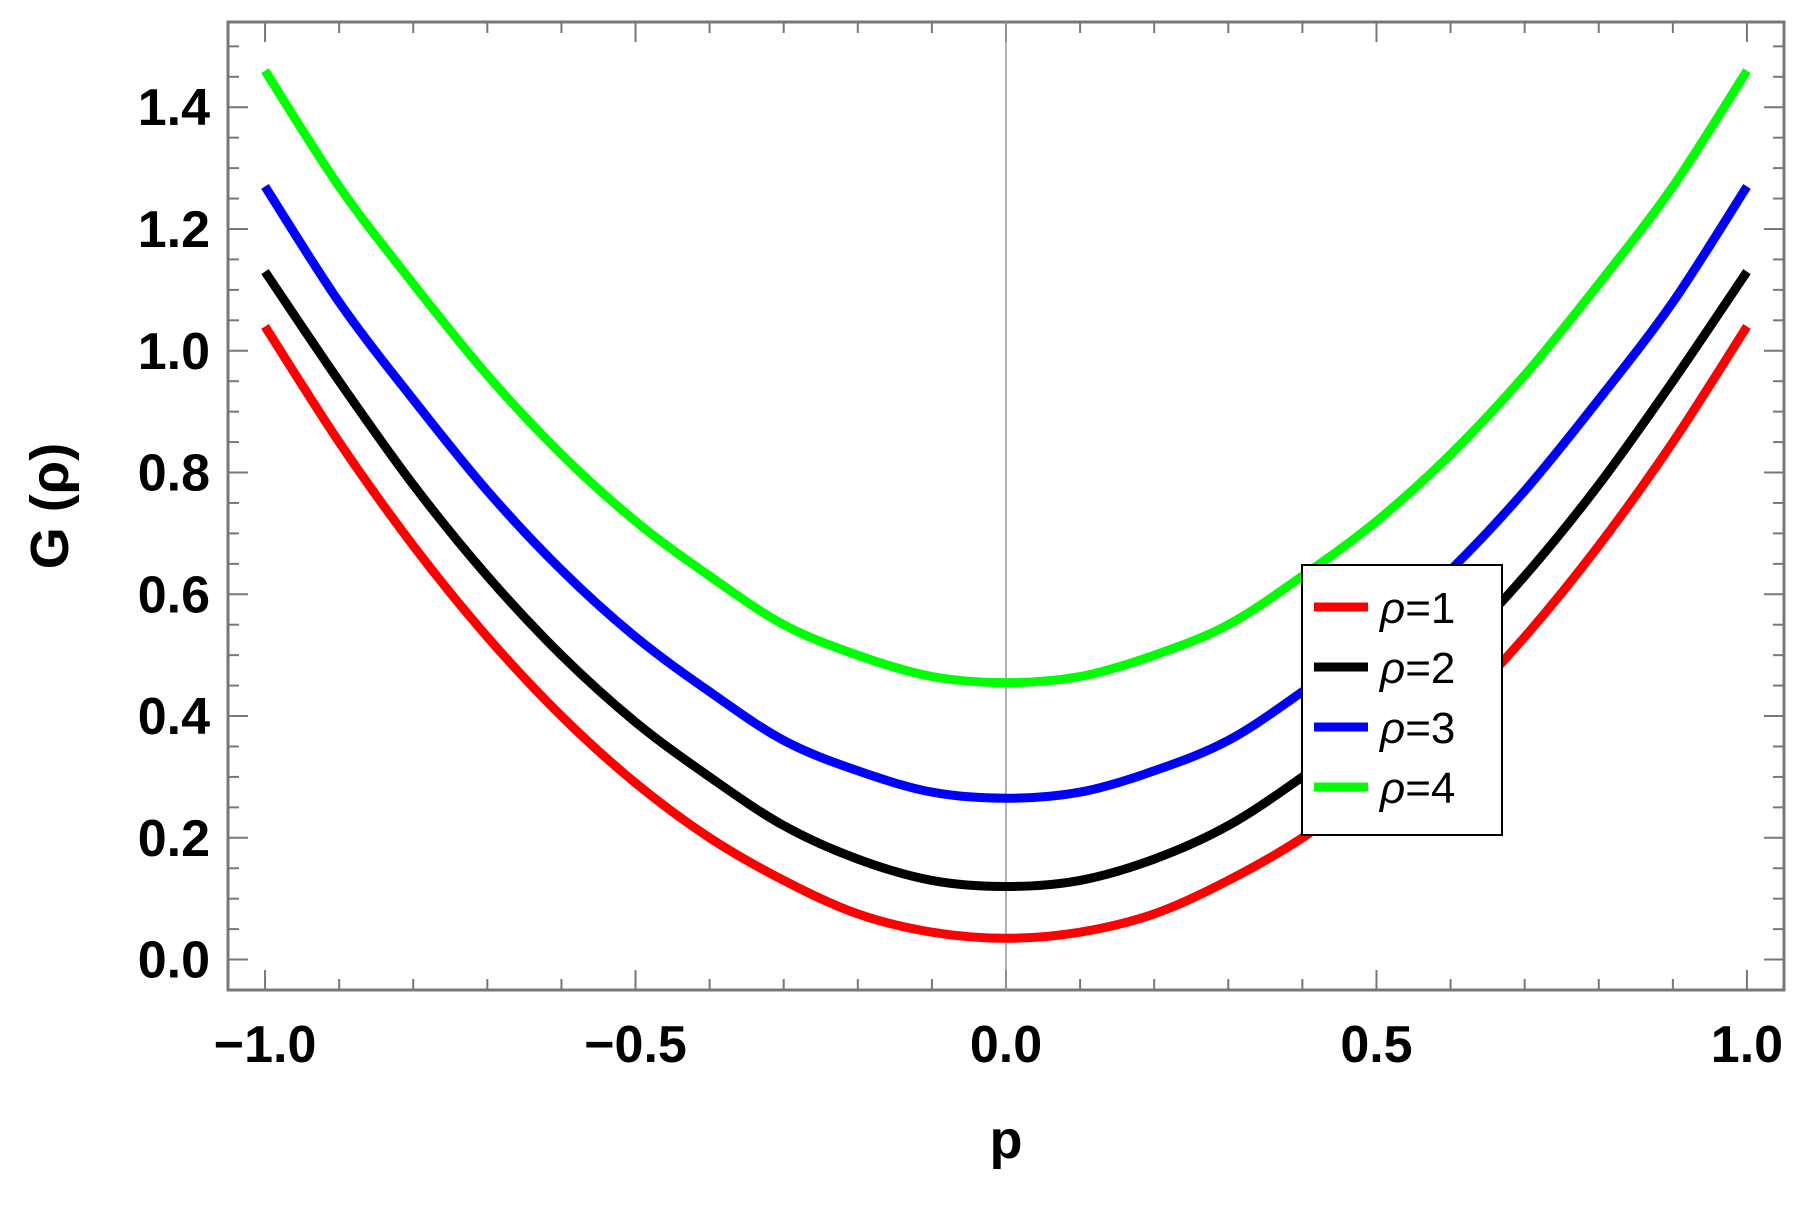 This screenshot has height=1209, width=1814. I want to click on x-tick-label: 0.0, so click(1006, 1045).